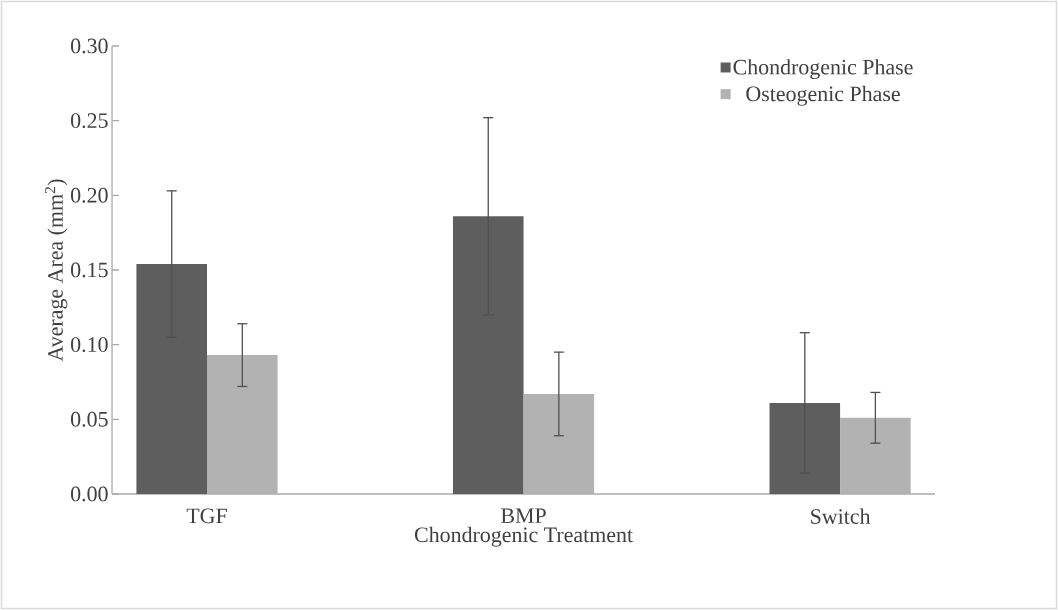 Image resolution: width=1058 pixels, height=610 pixels. What do you see at coordinates (523, 536) in the screenshot?
I see `x-axis-title: Chondrogenic Treatment` at bounding box center [523, 536].